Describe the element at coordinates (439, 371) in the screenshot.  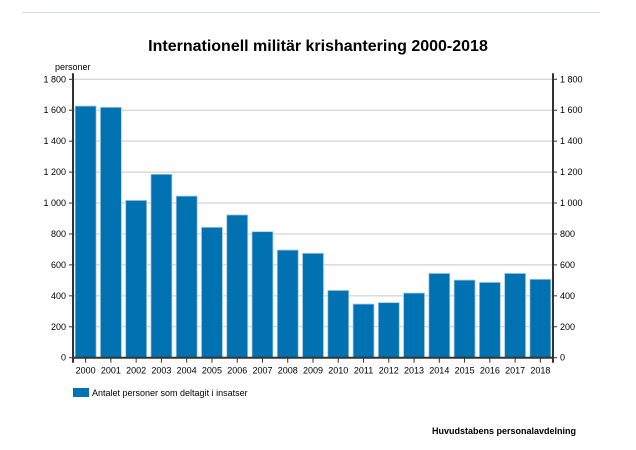
I see `x-tick-label: 2014` at that location.